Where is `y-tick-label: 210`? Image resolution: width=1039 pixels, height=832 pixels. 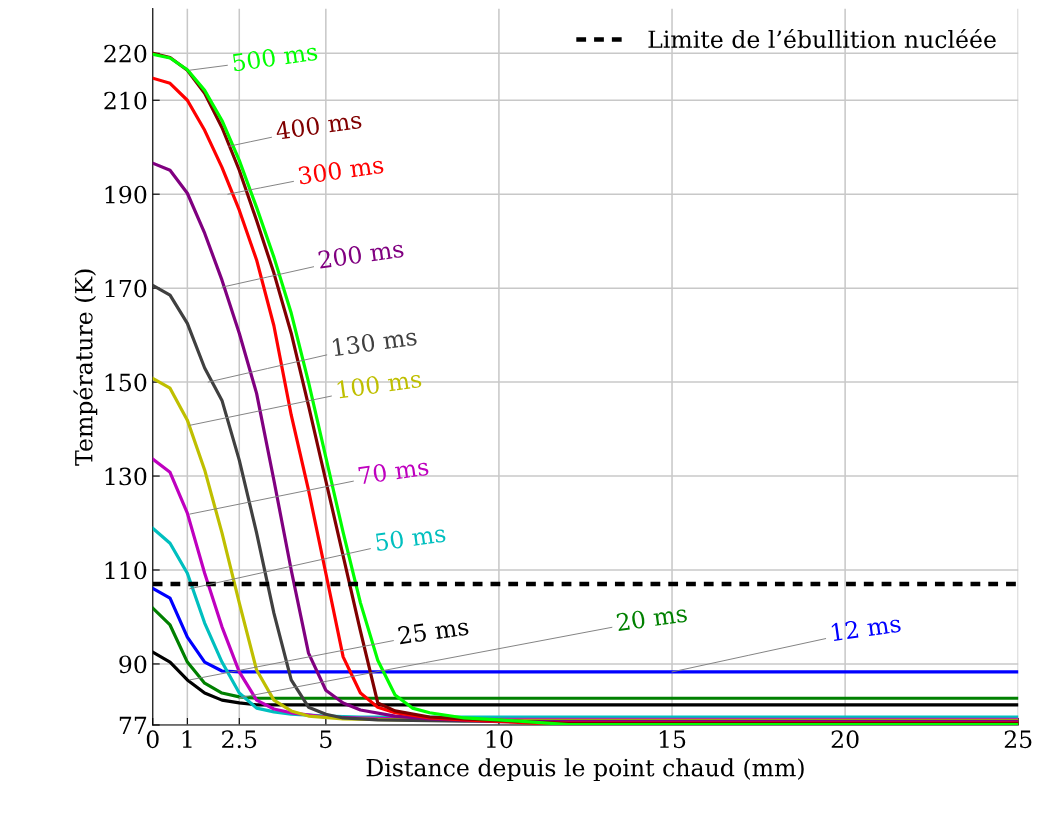 y-tick-label: 210 is located at coordinates (125, 100).